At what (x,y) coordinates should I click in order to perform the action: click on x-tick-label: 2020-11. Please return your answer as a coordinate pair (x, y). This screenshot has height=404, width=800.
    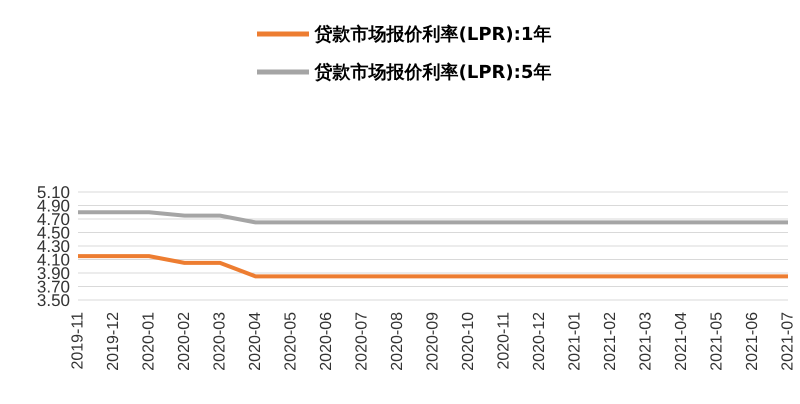
    Looking at the image, I should click on (504, 341).